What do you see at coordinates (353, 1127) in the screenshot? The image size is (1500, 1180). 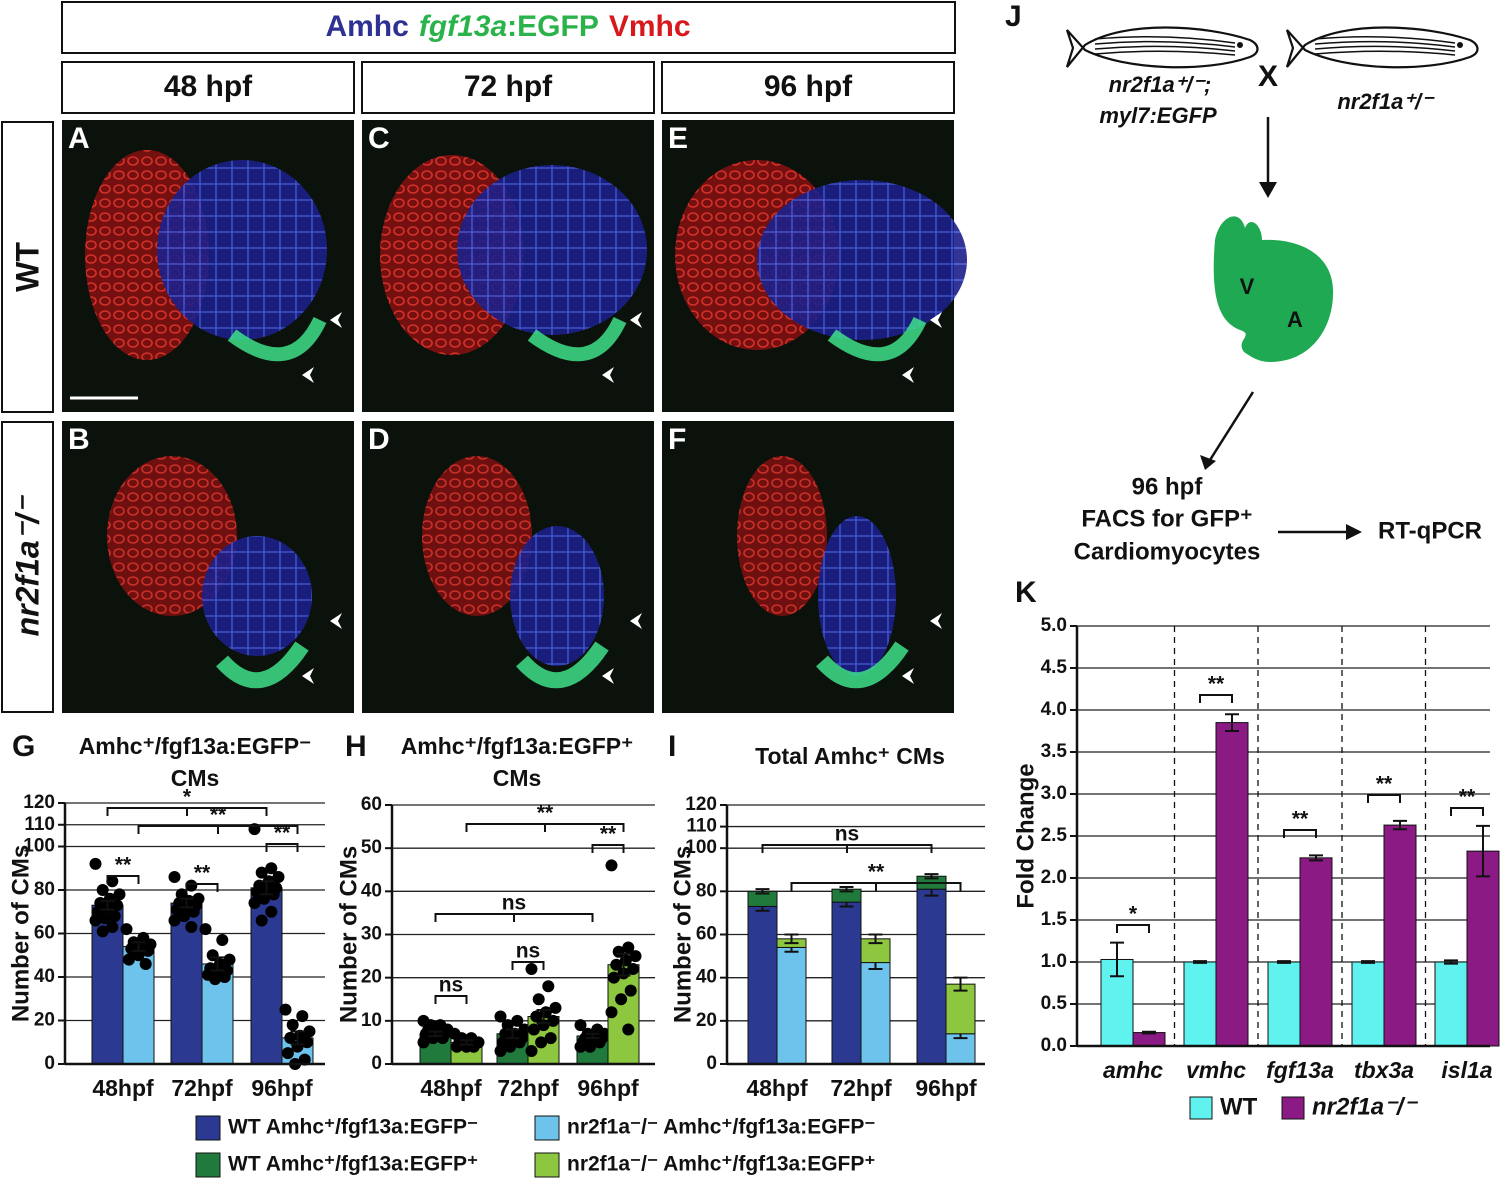 I see `legend-label: WT Amhc⁺/fgf13a:EGFP⁻` at bounding box center [353, 1127].